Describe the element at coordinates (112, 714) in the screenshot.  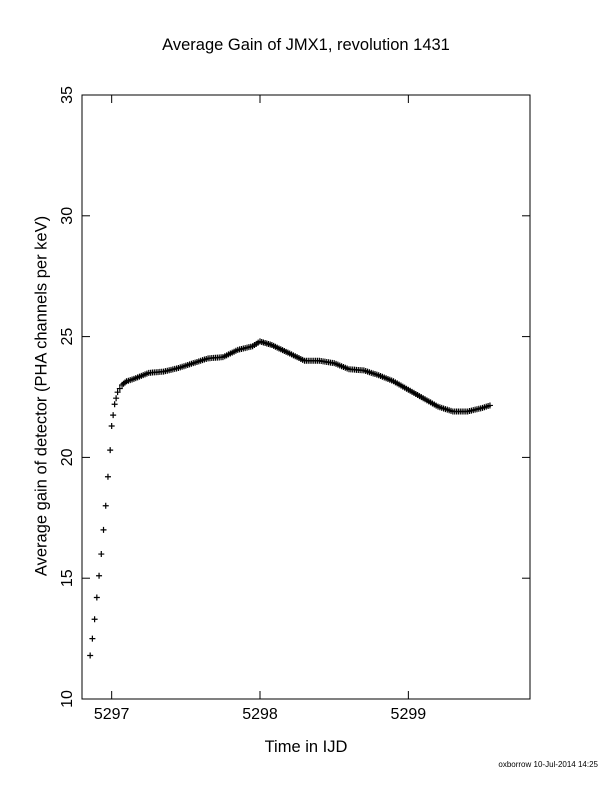
I see `x-tick-label: 5297` at that location.